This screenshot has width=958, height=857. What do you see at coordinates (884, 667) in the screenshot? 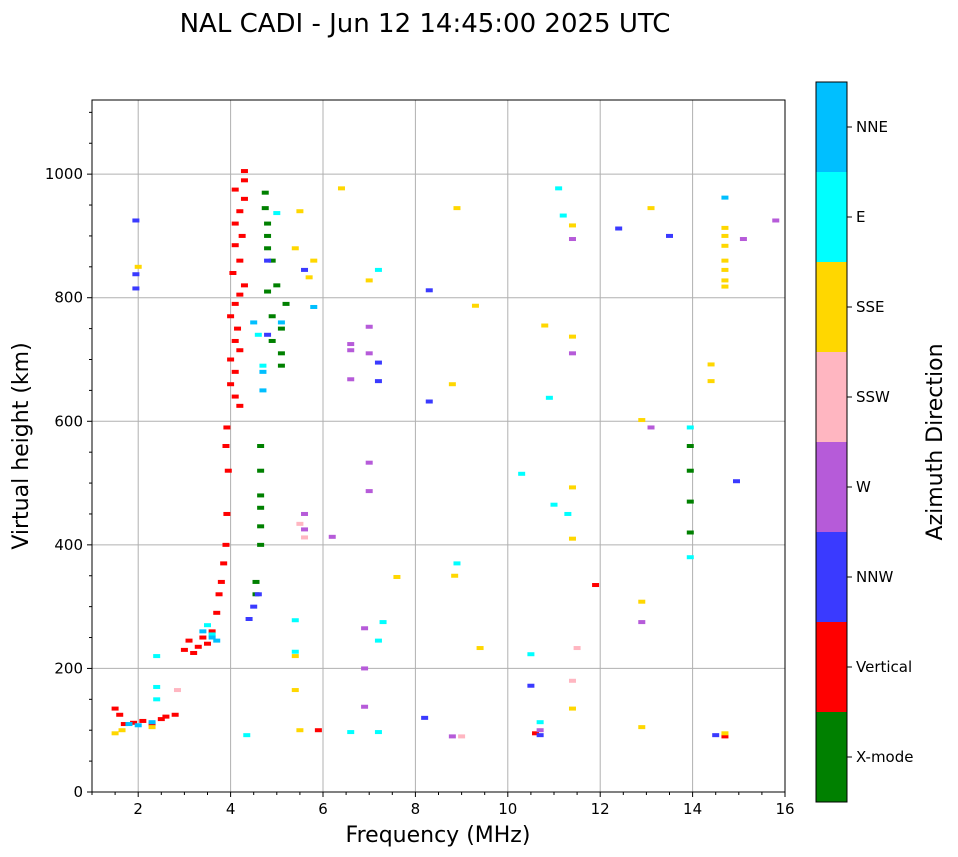
I see `colorbar-tick-label: Vertical` at bounding box center [884, 667].